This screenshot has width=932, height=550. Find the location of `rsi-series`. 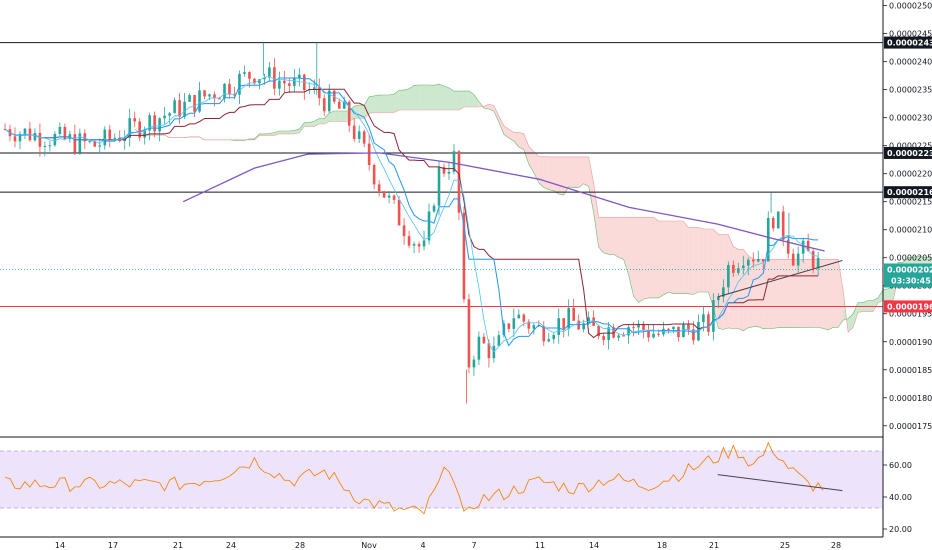

rsi-series is located at coordinates (423, 478).